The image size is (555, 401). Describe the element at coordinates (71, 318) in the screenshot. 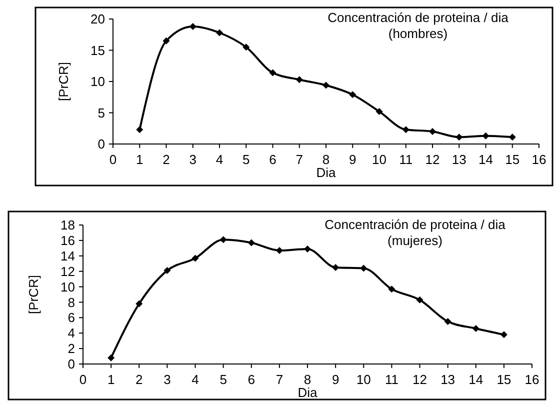

I see `y-tick-label: 6` at that location.